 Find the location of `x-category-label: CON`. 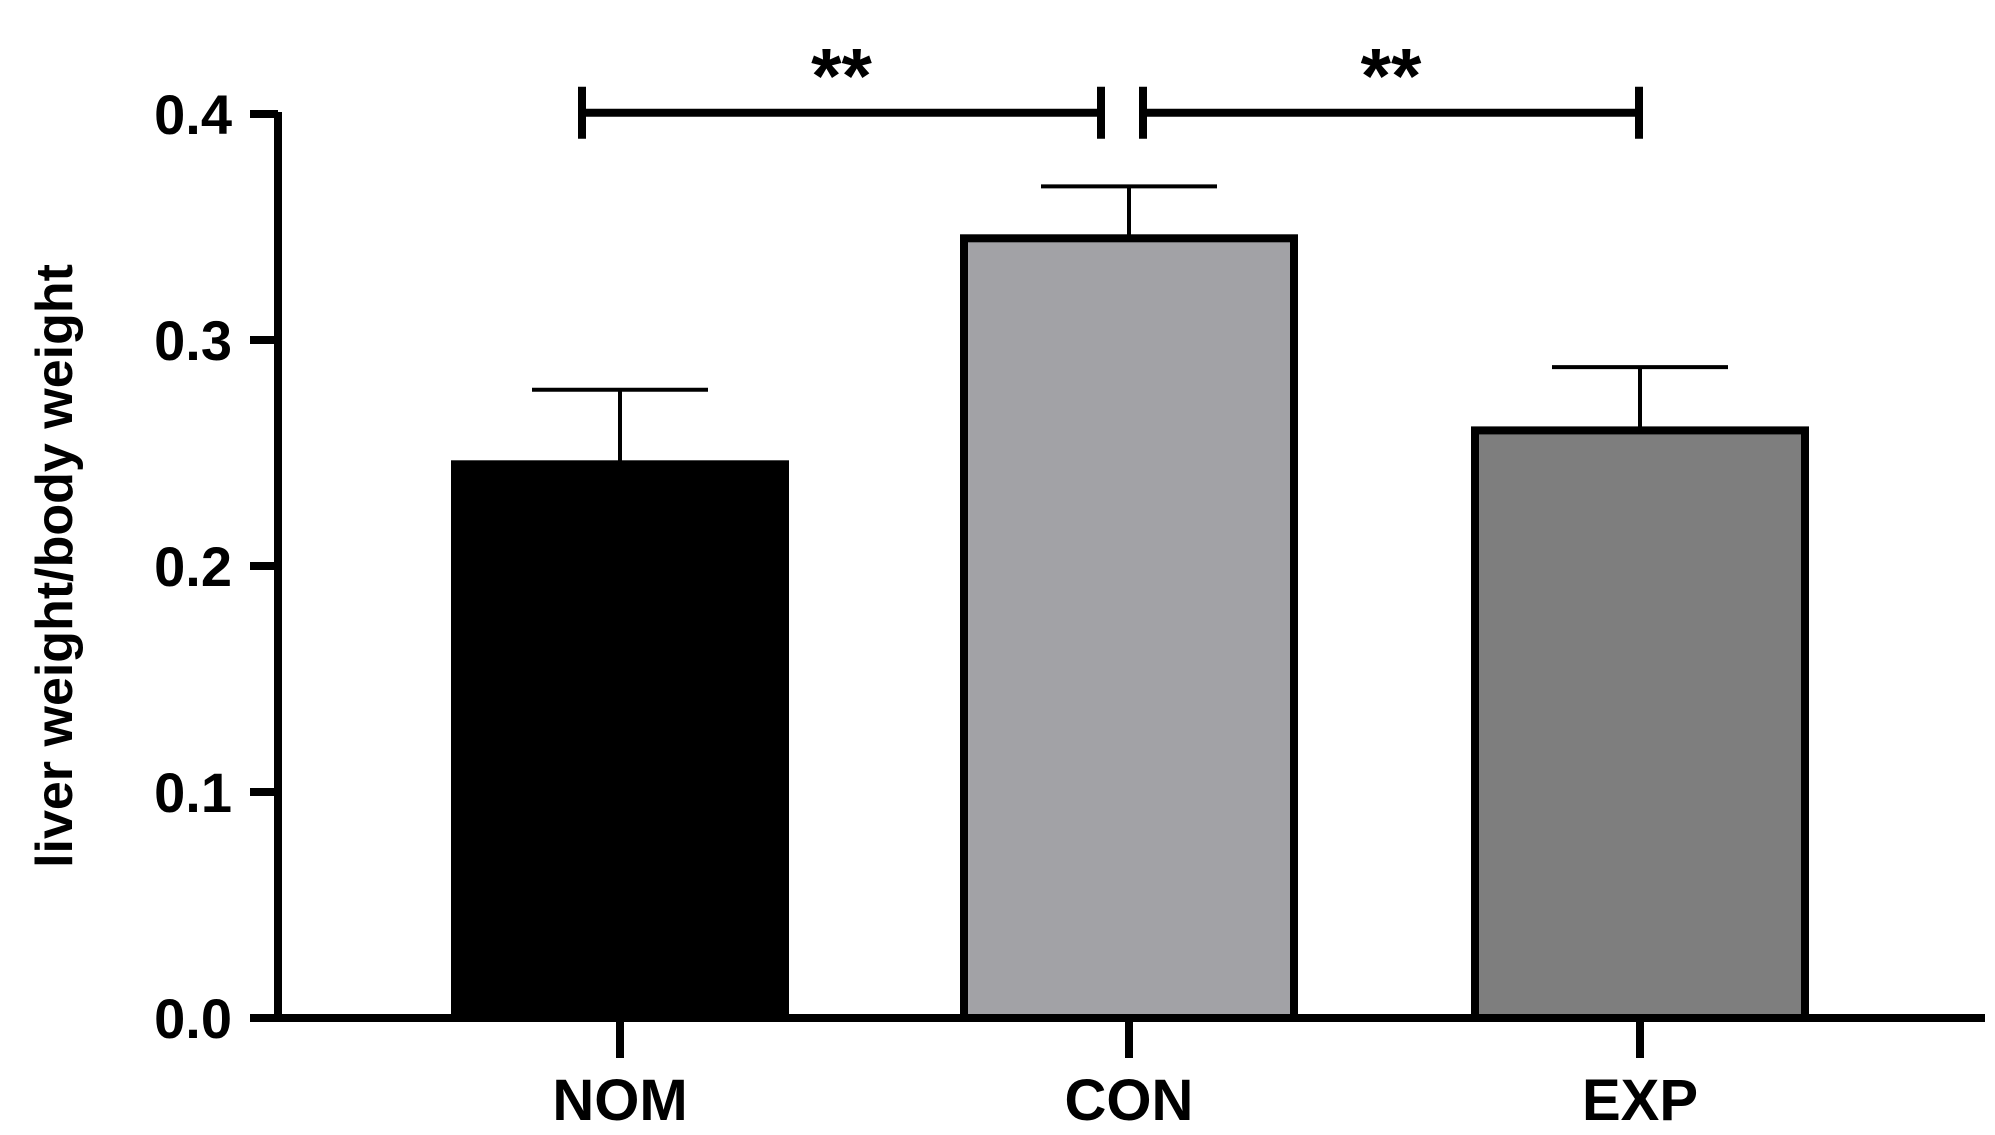

x-category-label: CON is located at coordinates (1129, 1100).